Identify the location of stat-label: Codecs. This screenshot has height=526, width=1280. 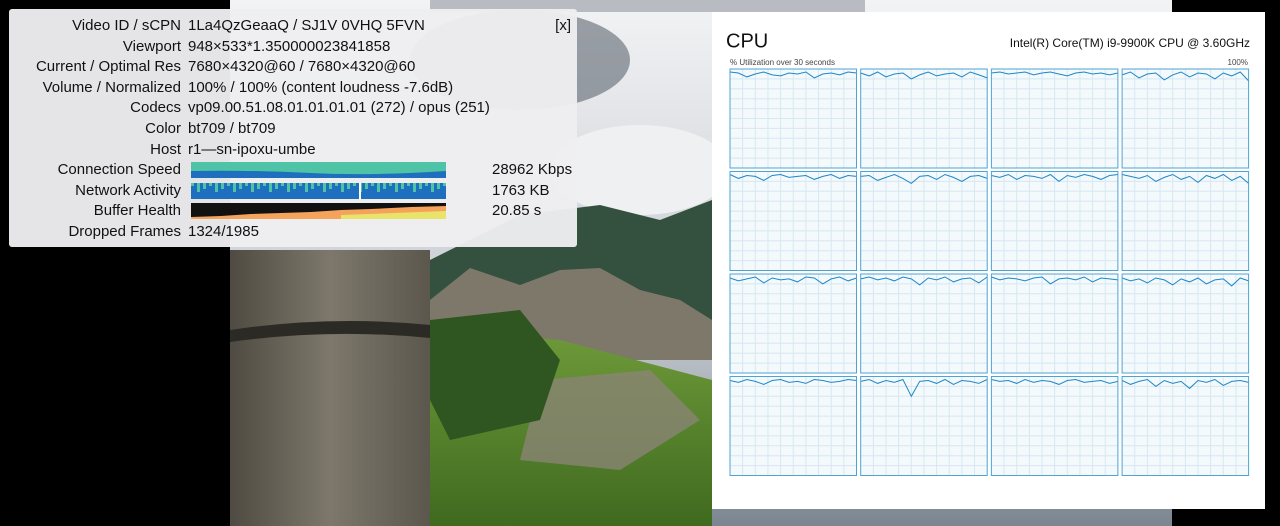
(155, 108).